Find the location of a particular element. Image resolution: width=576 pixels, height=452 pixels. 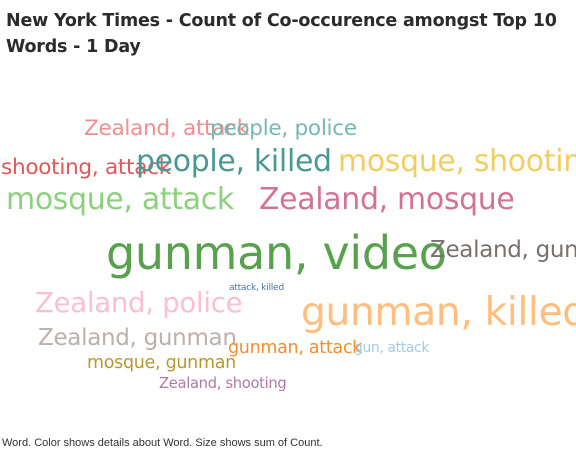

word-cloud-item: attack, killed is located at coordinates (256, 287).